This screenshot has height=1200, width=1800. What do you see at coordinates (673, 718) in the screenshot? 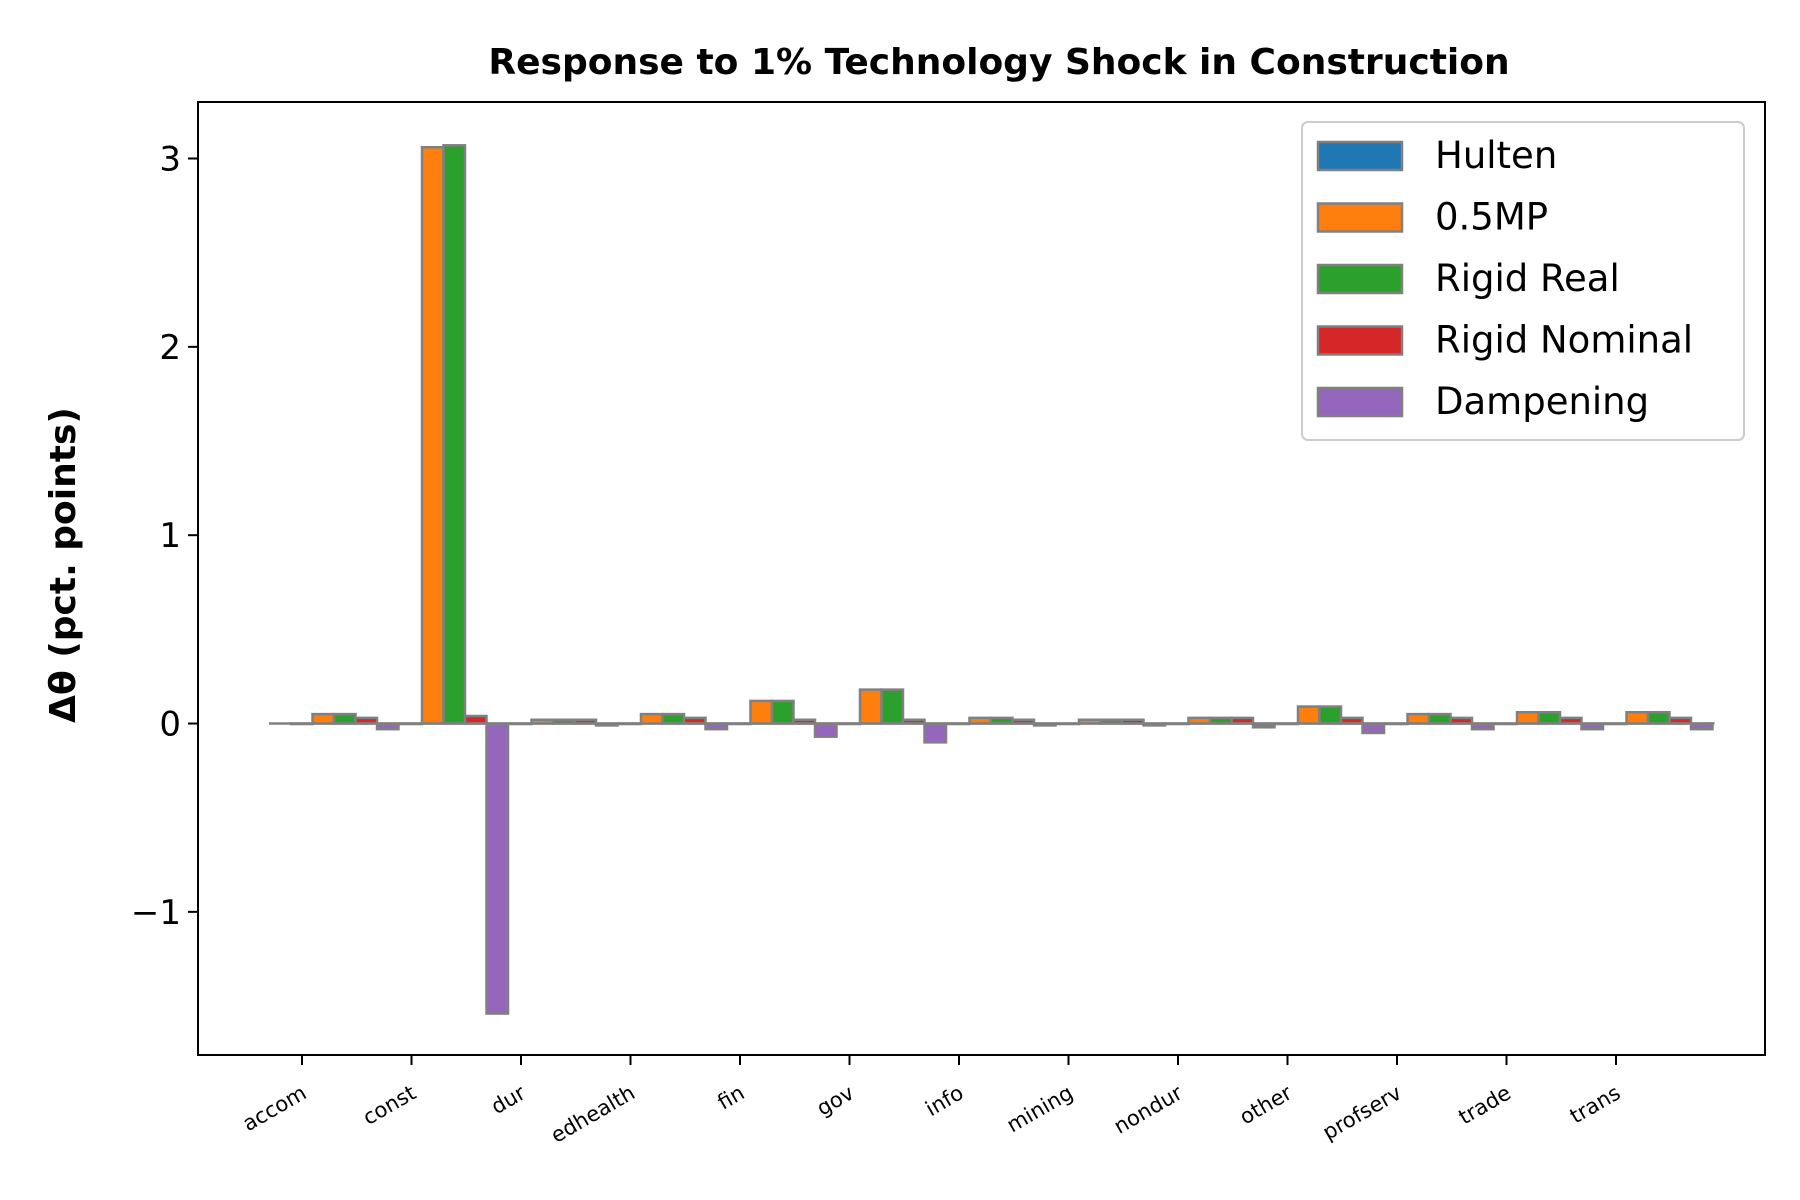
I see `bar-edhealth-rigid-real` at bounding box center [673, 718].